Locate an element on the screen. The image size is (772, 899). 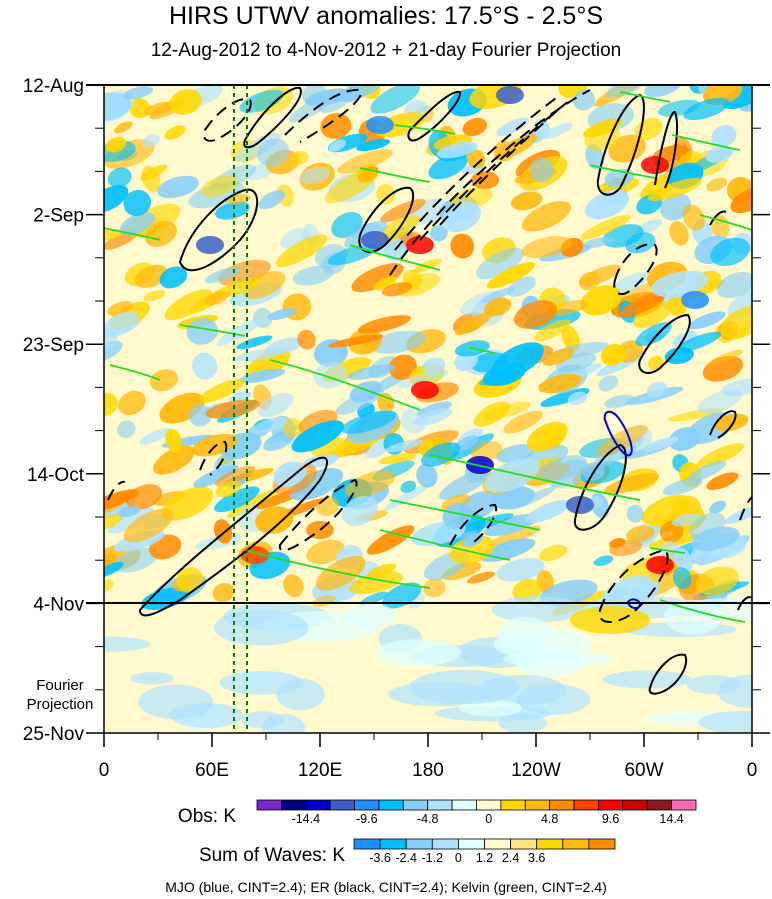
projection-label-line2: Projection is located at coordinates (60, 704).